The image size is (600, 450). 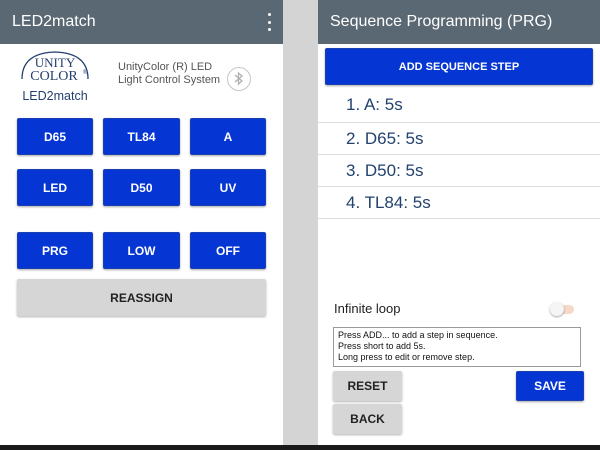 I want to click on help-line: Long press to edit or remove step., so click(x=406, y=357).